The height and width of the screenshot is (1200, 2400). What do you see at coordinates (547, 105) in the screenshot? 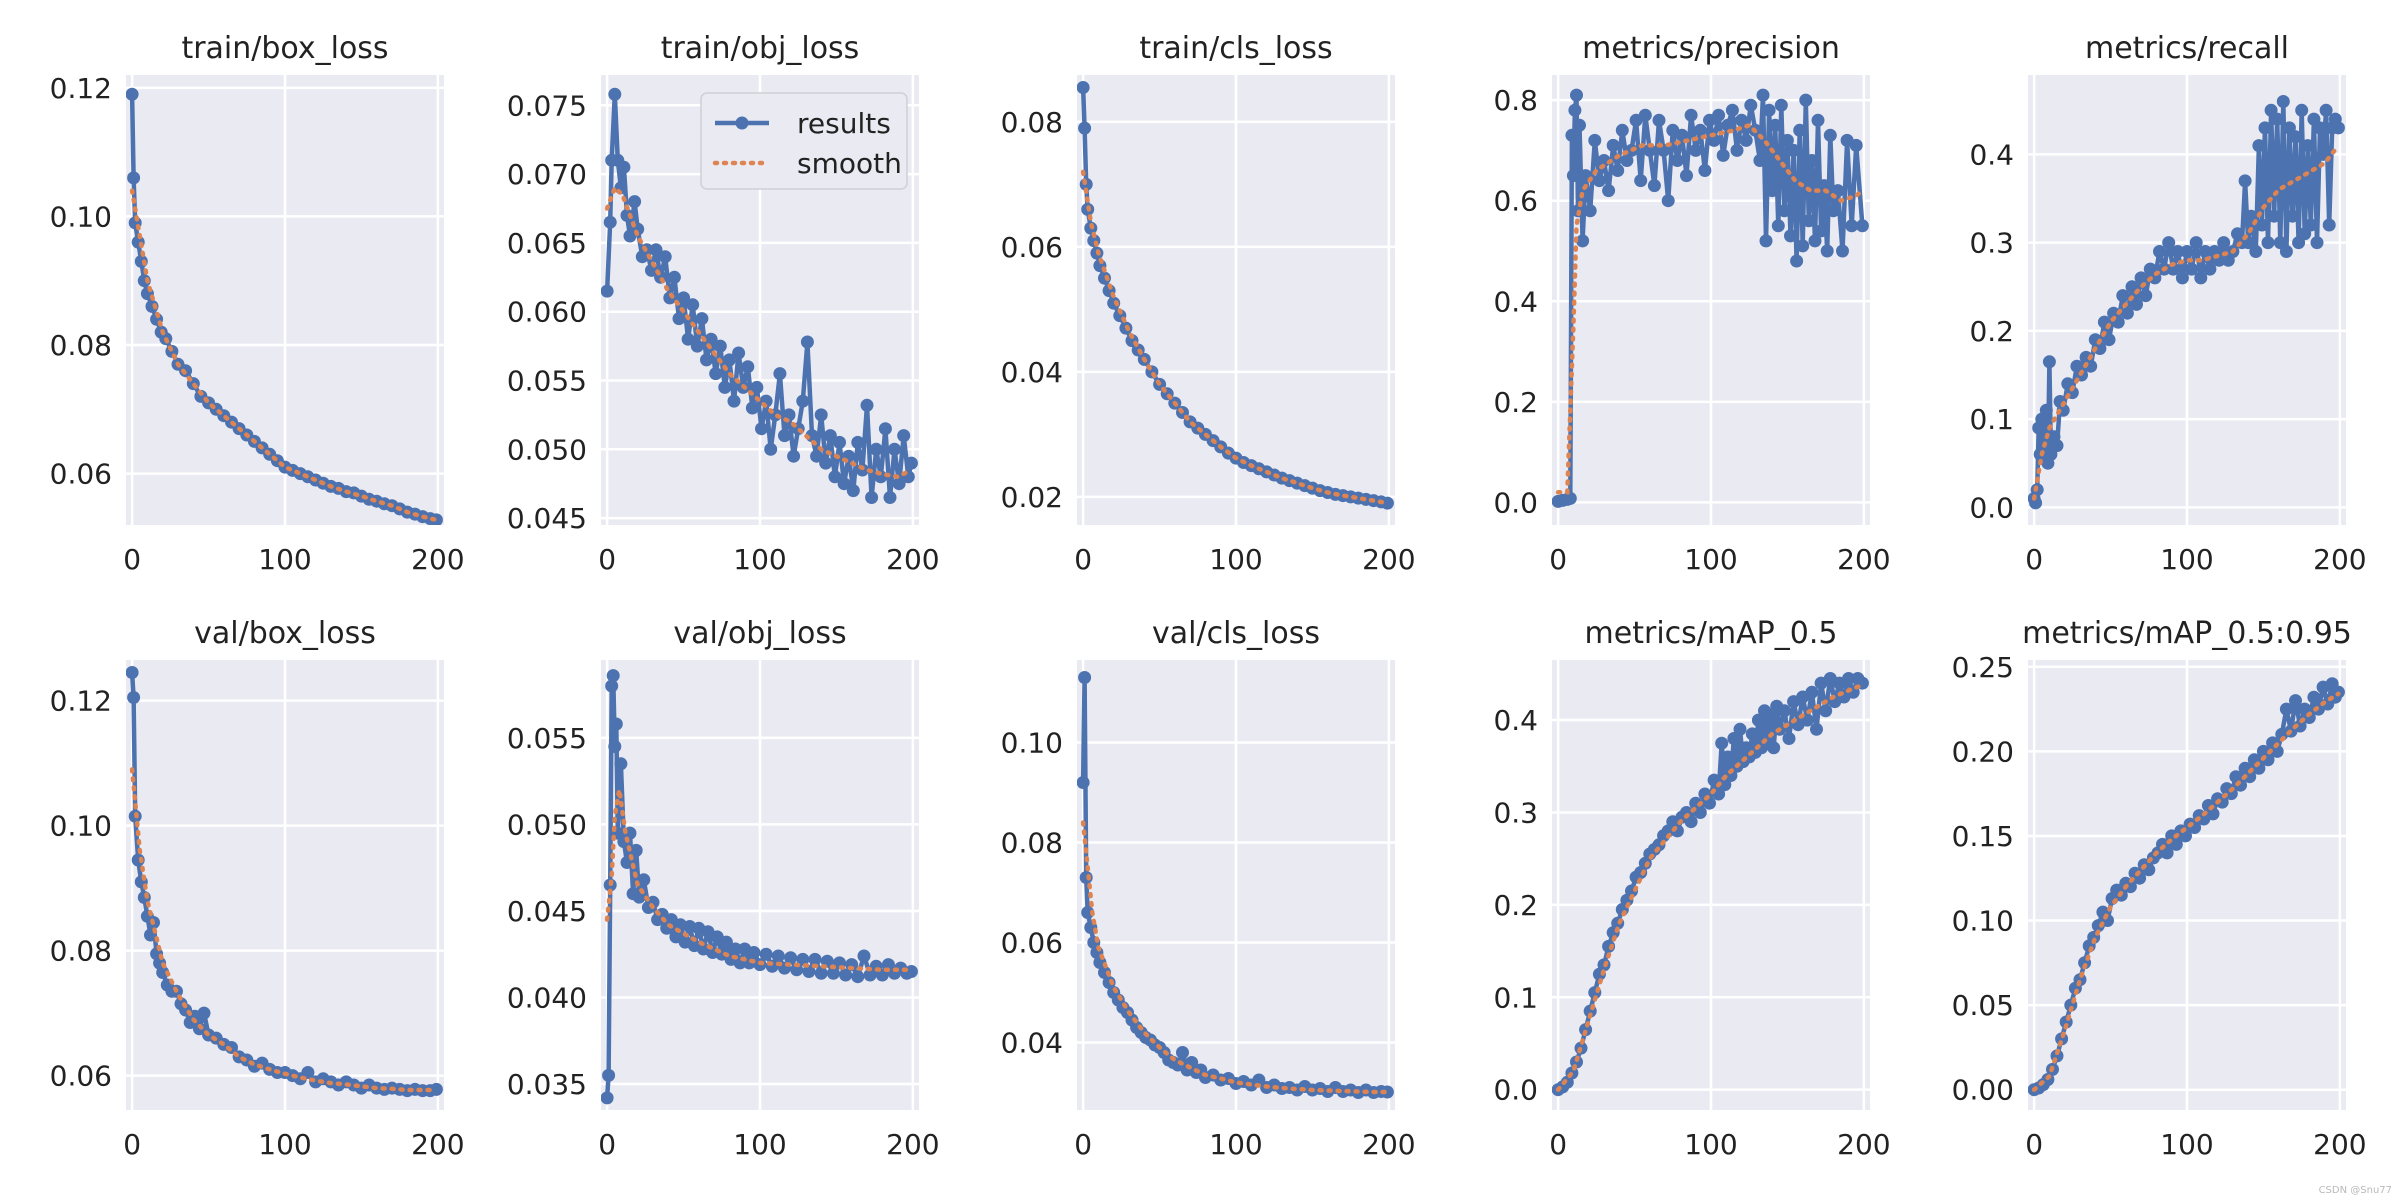
I see `y-tick-label: 0.075` at bounding box center [547, 105].